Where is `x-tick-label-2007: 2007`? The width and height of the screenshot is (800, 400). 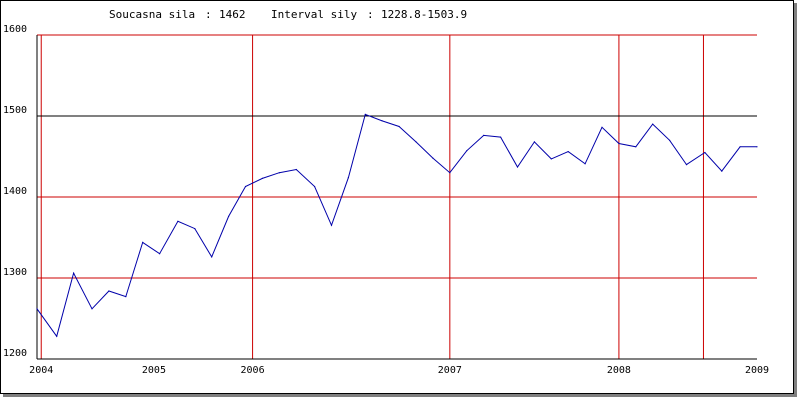 x-tick-label-2007: 2007 is located at coordinates (450, 370).